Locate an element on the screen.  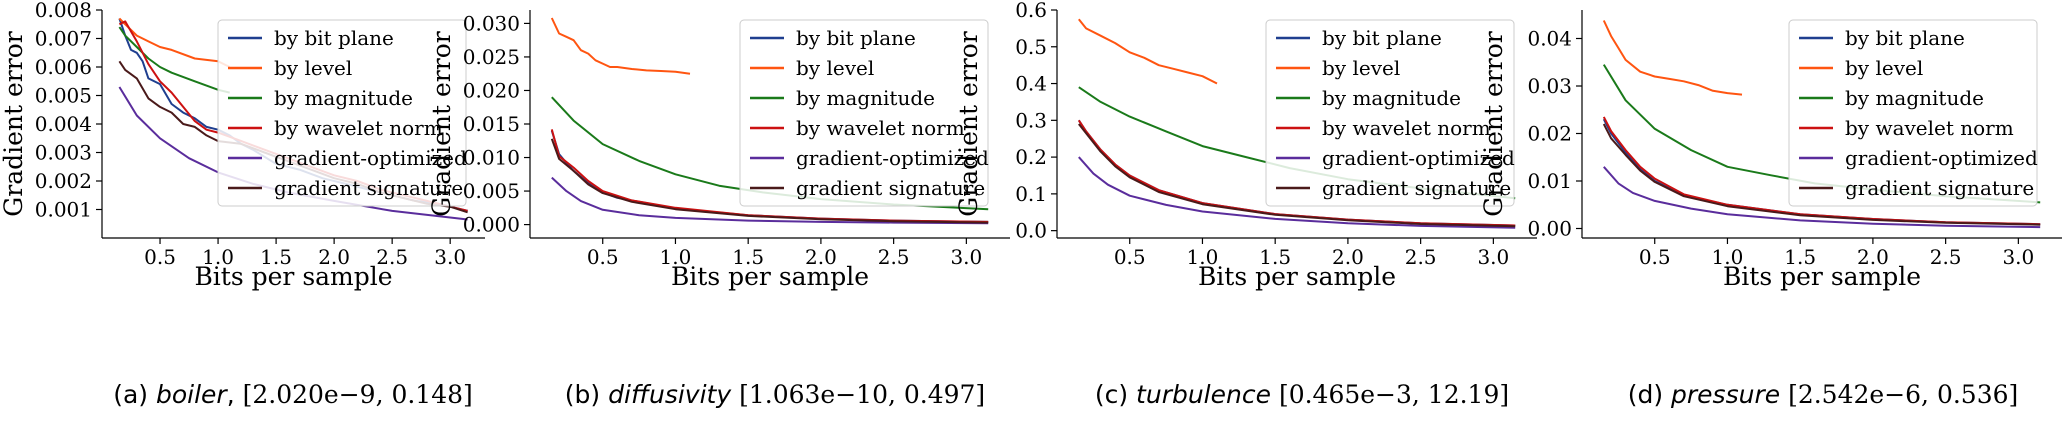
panel-caption: (b) diffusivity [1.063e−10, 0.497] is located at coordinates (775, 394).